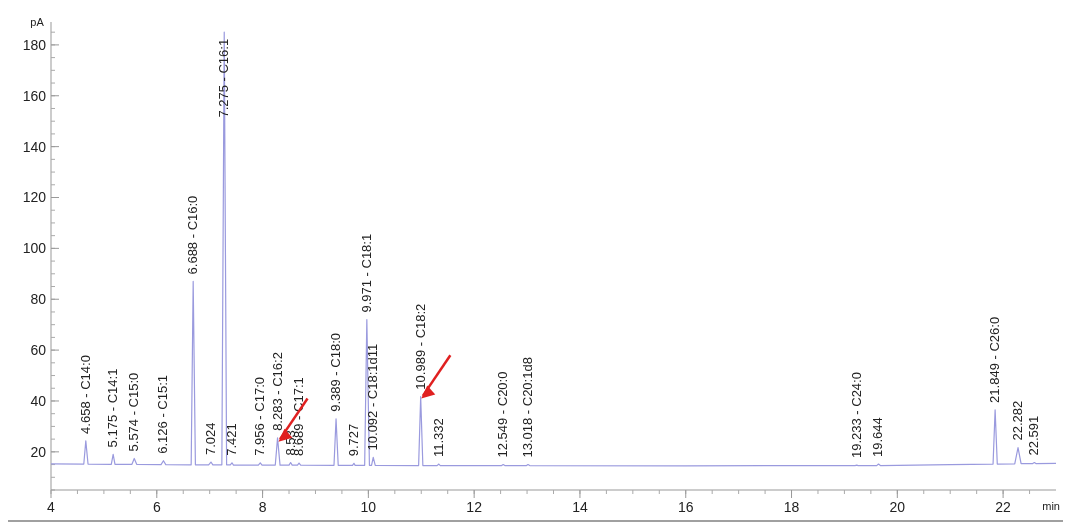 The height and width of the screenshot is (531, 1071). What do you see at coordinates (113, 408) in the screenshot?
I see `annotation: 5.175 - C14:1` at bounding box center [113, 408].